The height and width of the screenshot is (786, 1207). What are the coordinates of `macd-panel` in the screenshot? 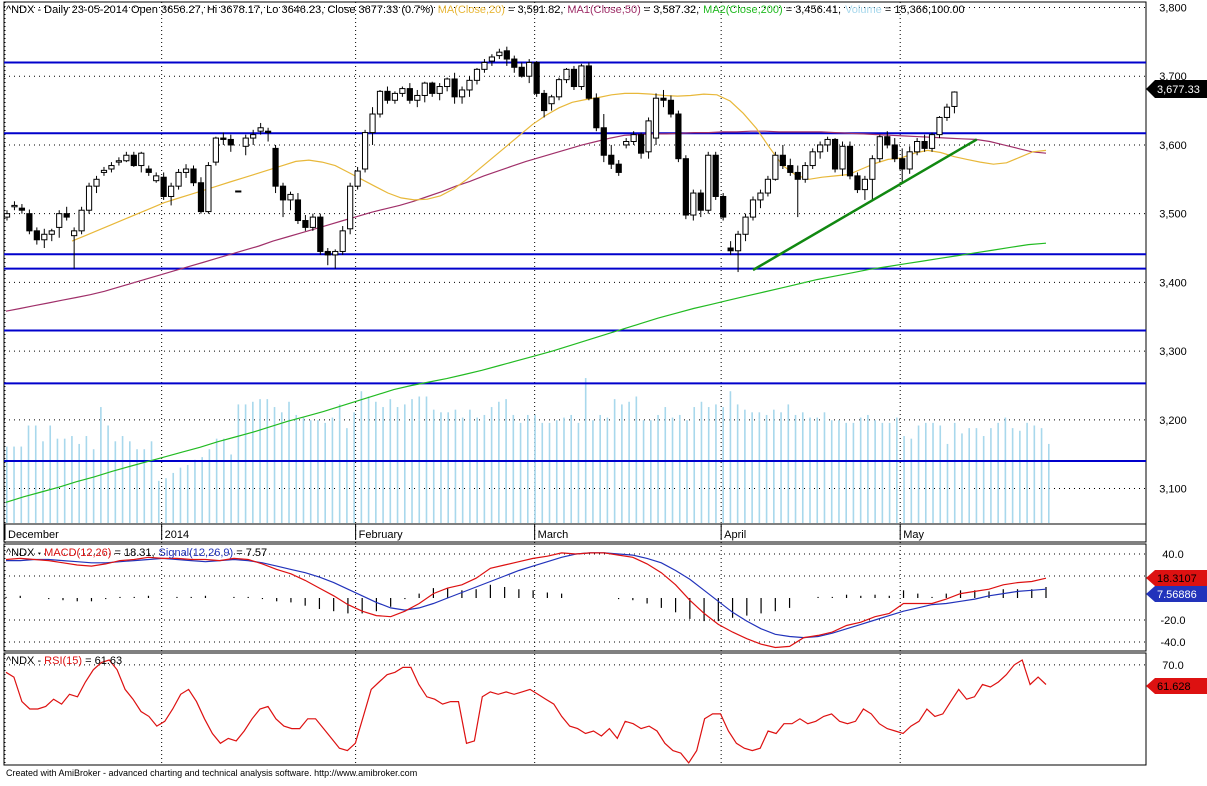 It's located at (575, 597).